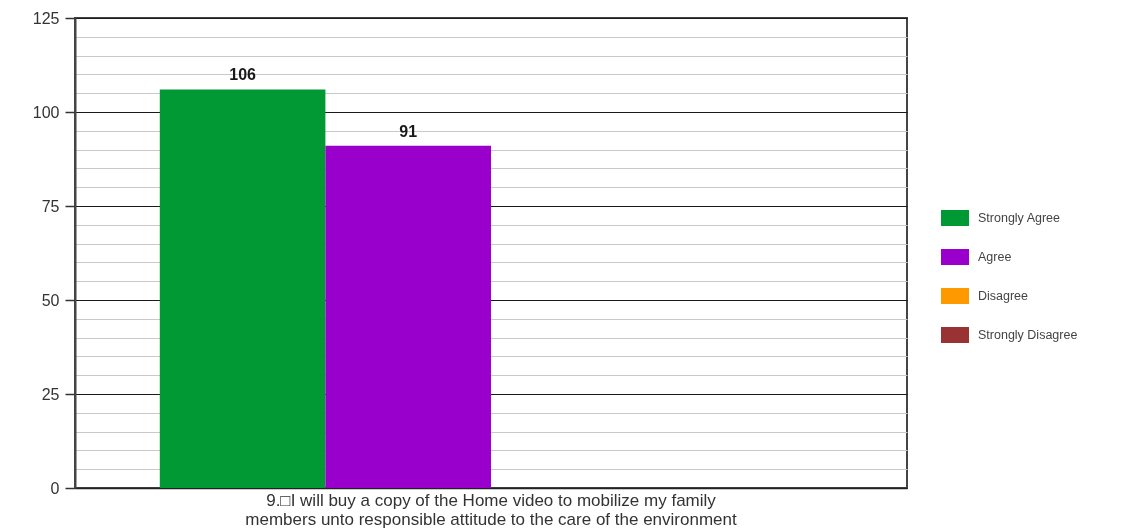 Image resolution: width=1133 pixels, height=532 pixels. I want to click on y-tick-label: 0, so click(55, 488).